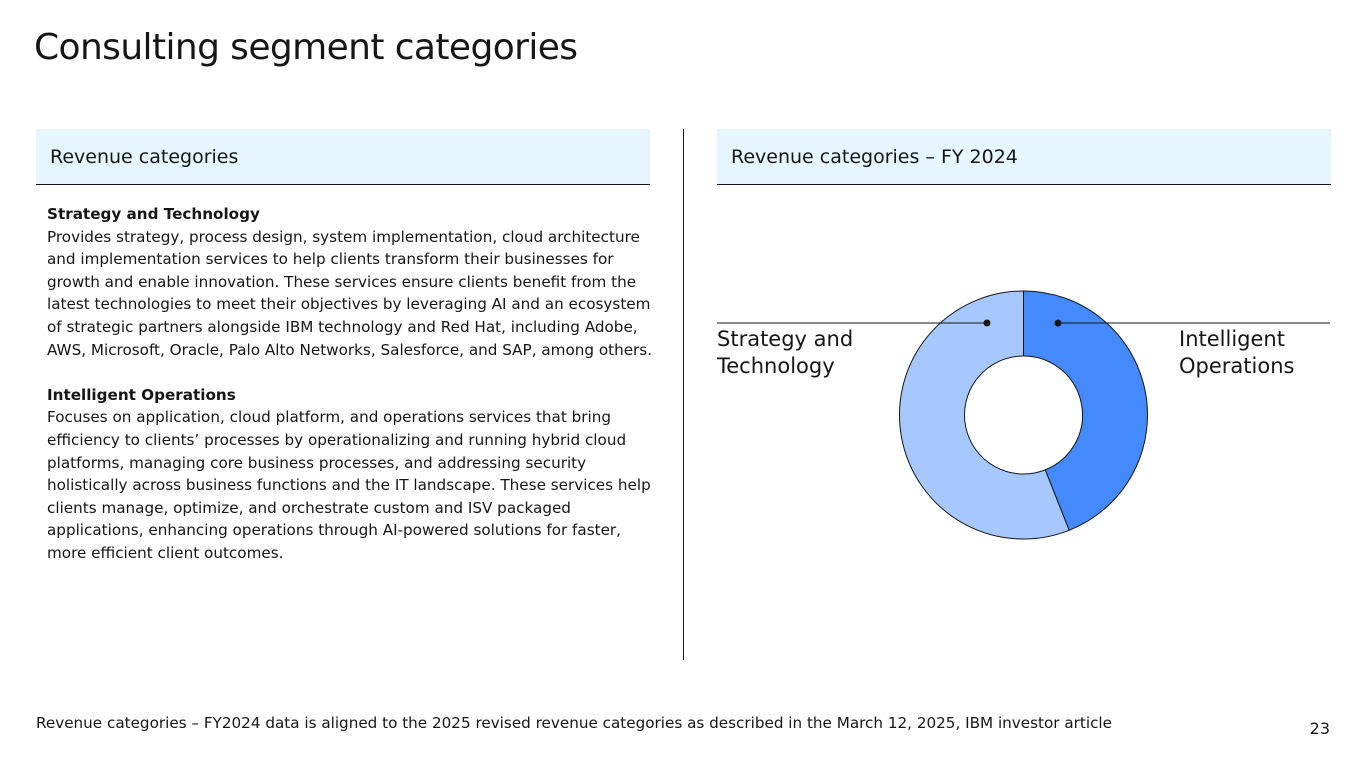  Describe the element at coordinates (144, 156) in the screenshot. I see `revenue-categories-header-label: Revenue categories` at that location.